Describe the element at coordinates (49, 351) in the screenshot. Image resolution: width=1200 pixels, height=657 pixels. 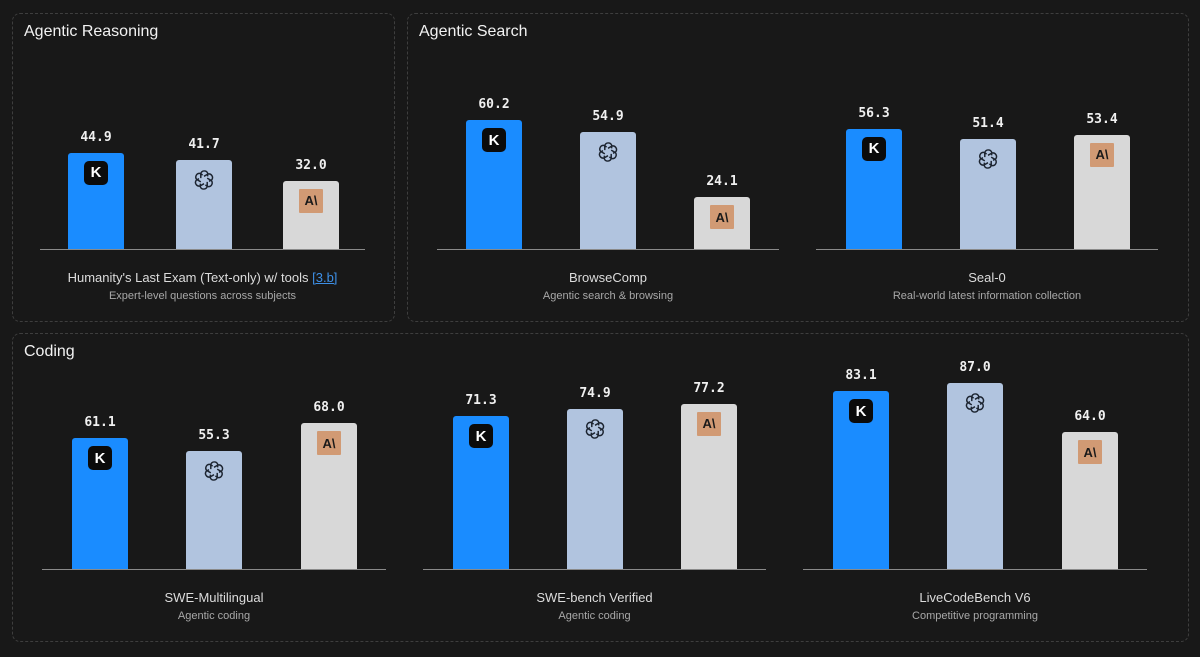
I see `panel-title: Coding` at that location.